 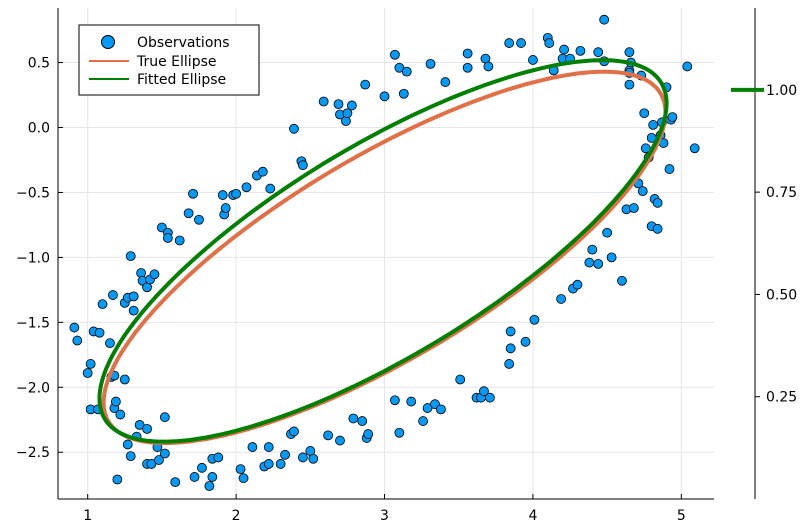 What do you see at coordinates (108, 42) in the screenshot?
I see `legend-marker-observations` at bounding box center [108, 42].